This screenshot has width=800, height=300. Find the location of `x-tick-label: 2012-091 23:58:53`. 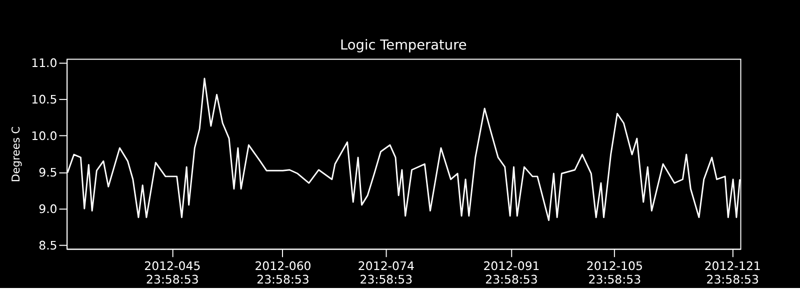

x-tick-label: 2012-091 23:58:53 is located at coordinates (511, 272).